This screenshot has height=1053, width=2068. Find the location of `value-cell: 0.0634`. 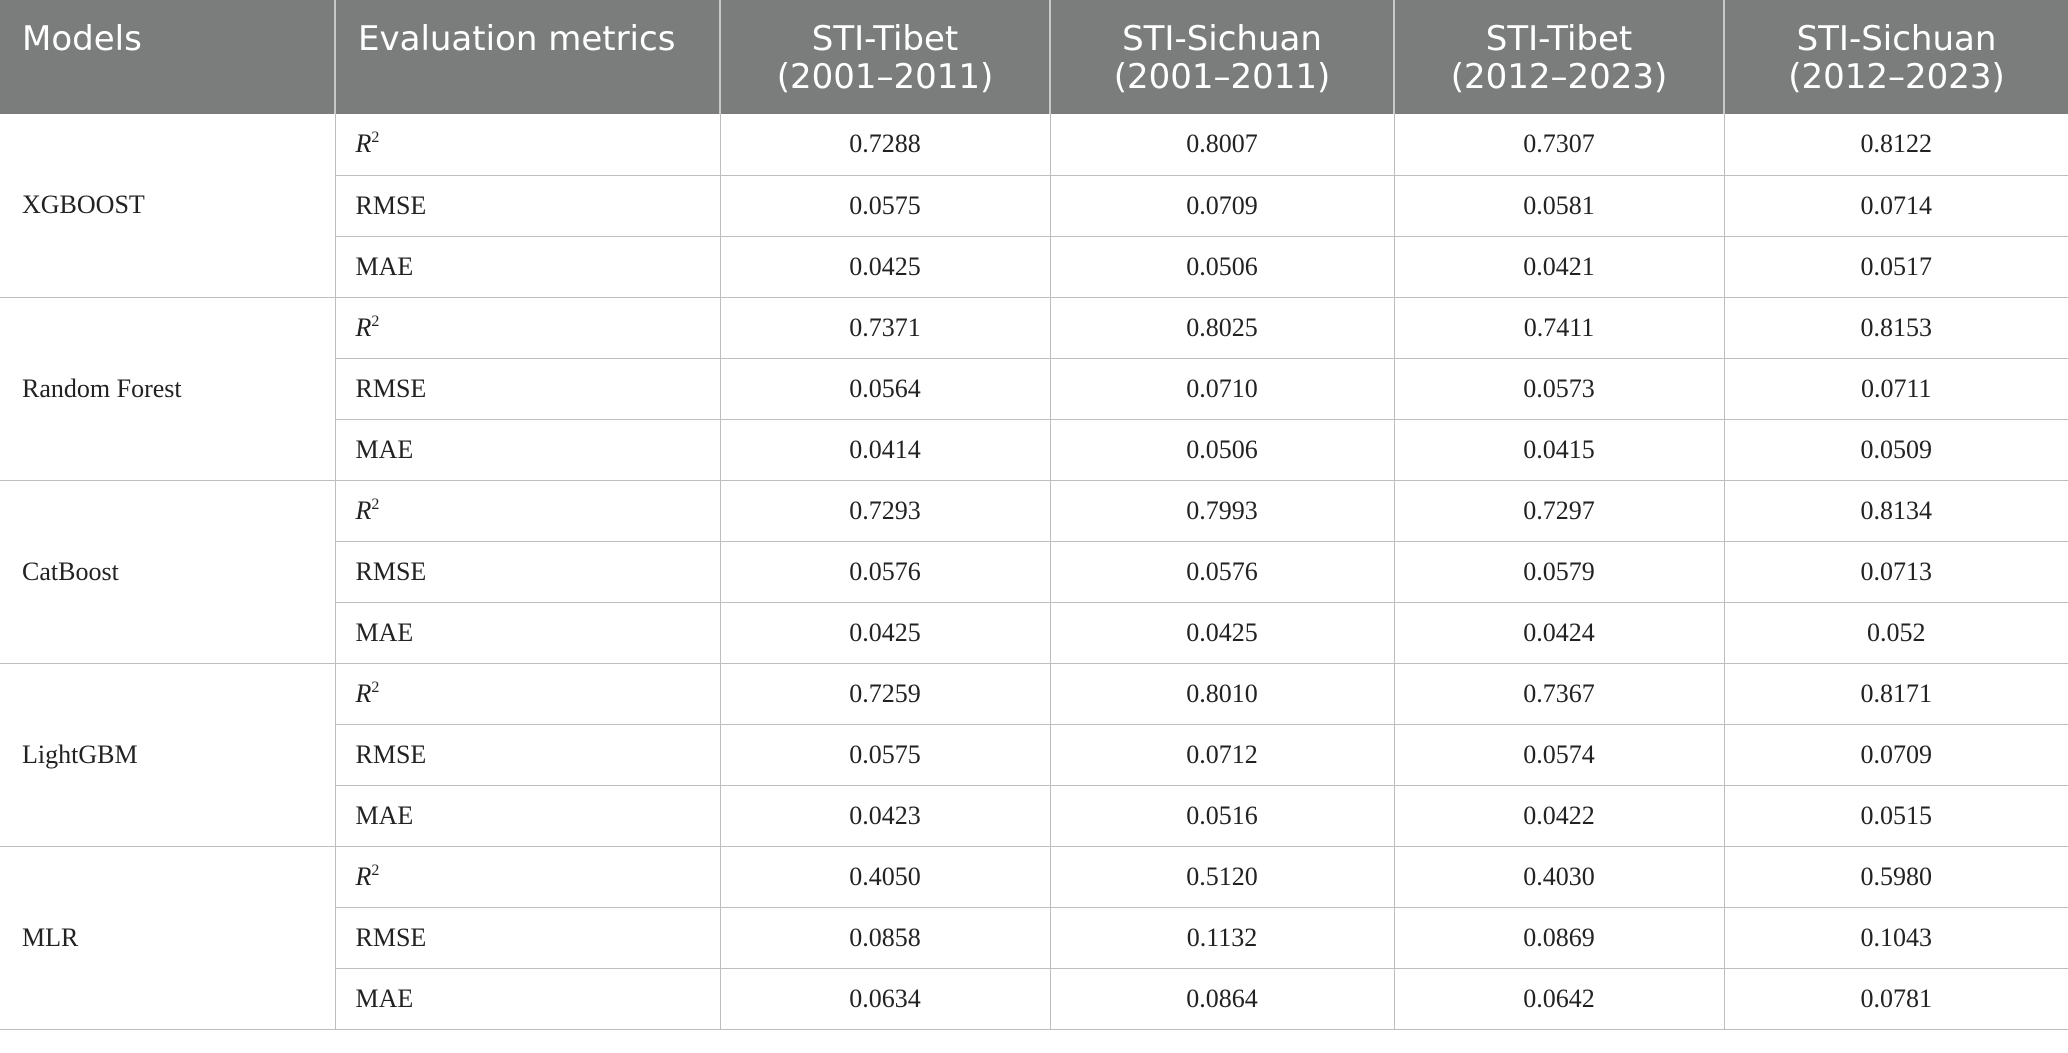

value-cell: 0.0634 is located at coordinates (885, 998).